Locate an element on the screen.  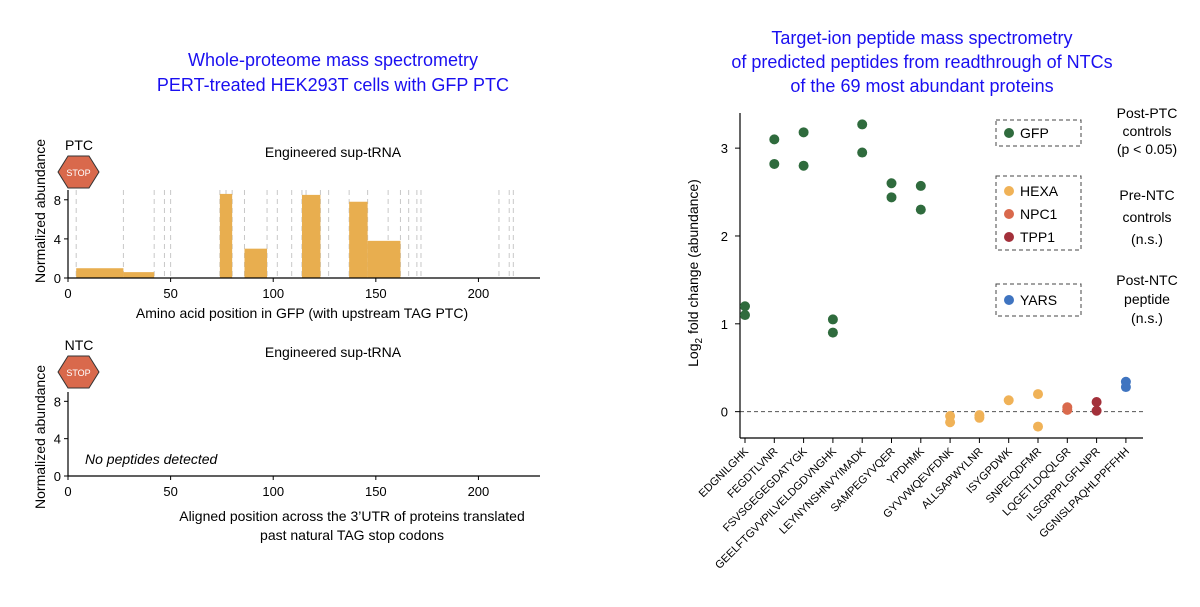
legend-label-yars: YARS is located at coordinates (1038, 300).